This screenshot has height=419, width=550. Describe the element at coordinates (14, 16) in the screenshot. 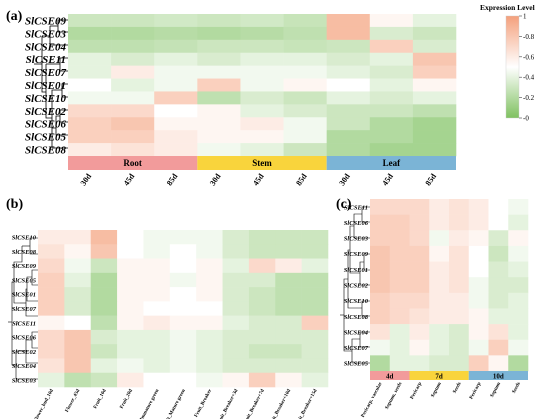

I see `panel-a-label: (a)` at that location.